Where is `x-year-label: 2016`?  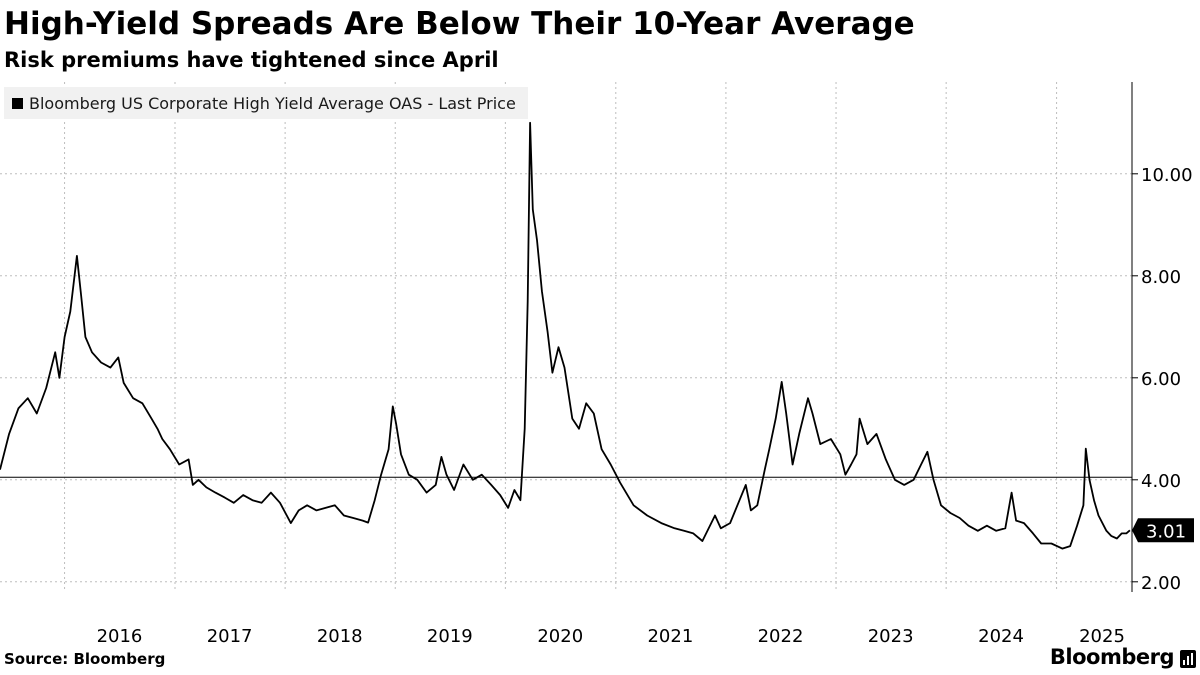 x-year-label: 2016 is located at coordinates (120, 636).